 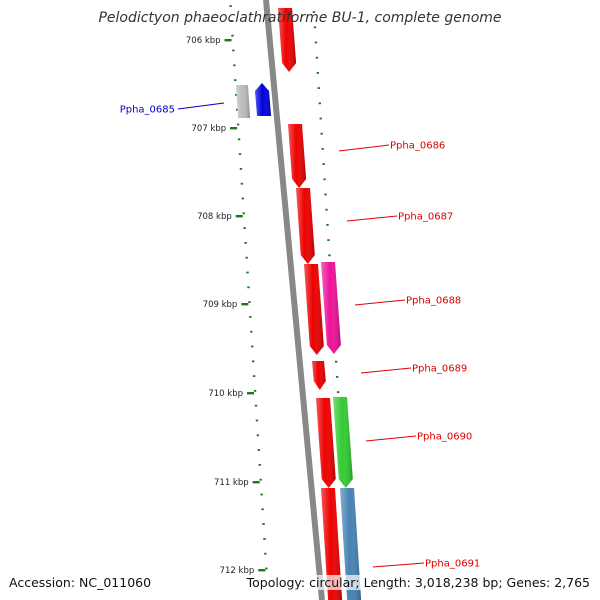 I want to click on gene-label-ppha_0691: Ppha_0691, so click(x=452, y=564).